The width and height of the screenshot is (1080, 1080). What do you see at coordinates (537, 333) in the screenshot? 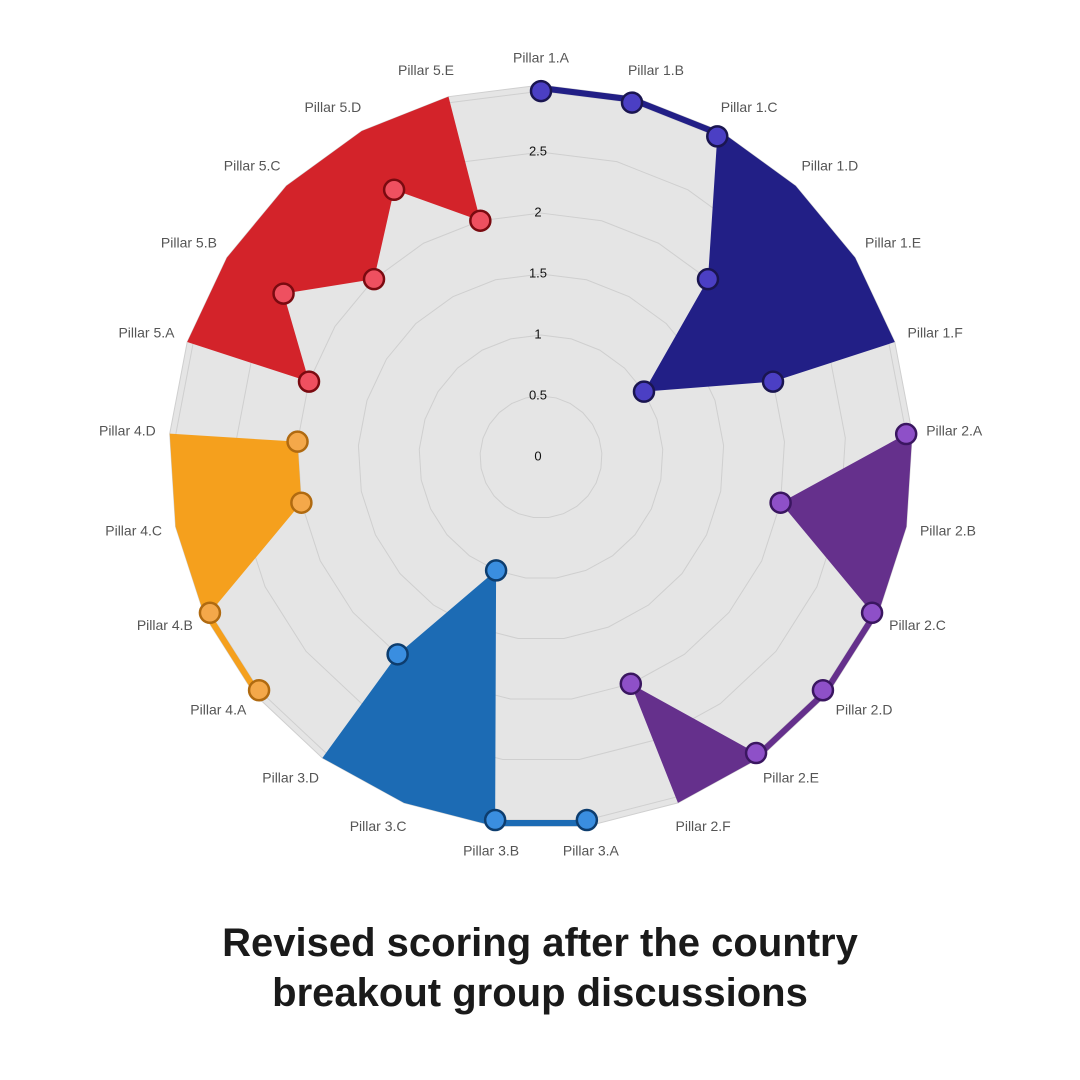
I see `radial-tick-label: 1` at bounding box center [537, 333].